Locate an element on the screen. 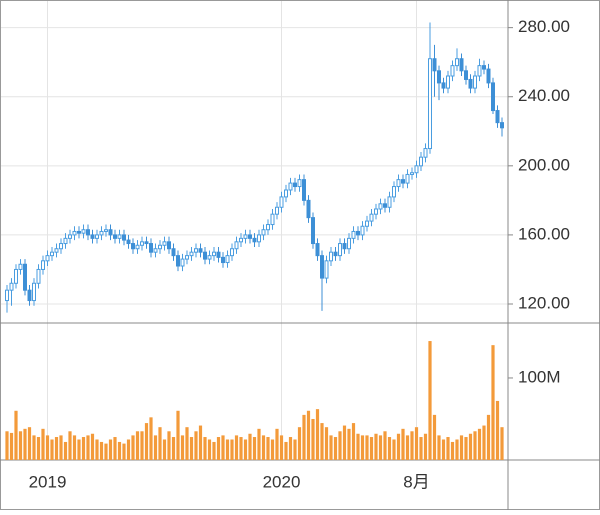 The image size is (600, 515). x-tick-label: 8月 is located at coordinates (416, 481).